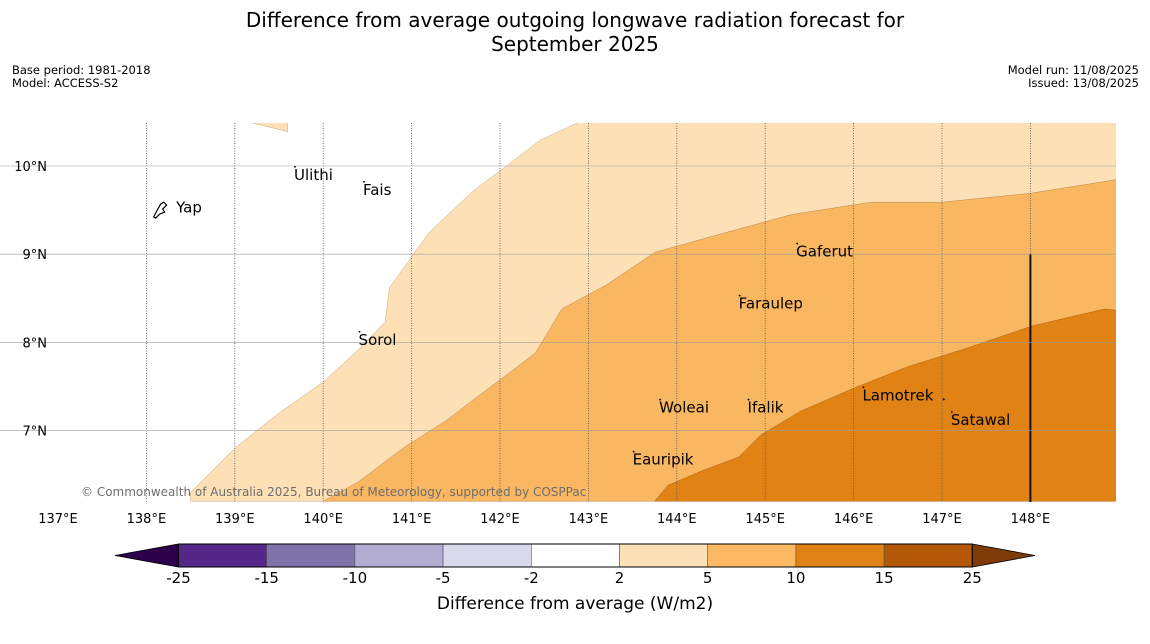 This screenshot has height=644, width=1150. I want to click on lon-tick-label: 140°E, so click(323, 519).